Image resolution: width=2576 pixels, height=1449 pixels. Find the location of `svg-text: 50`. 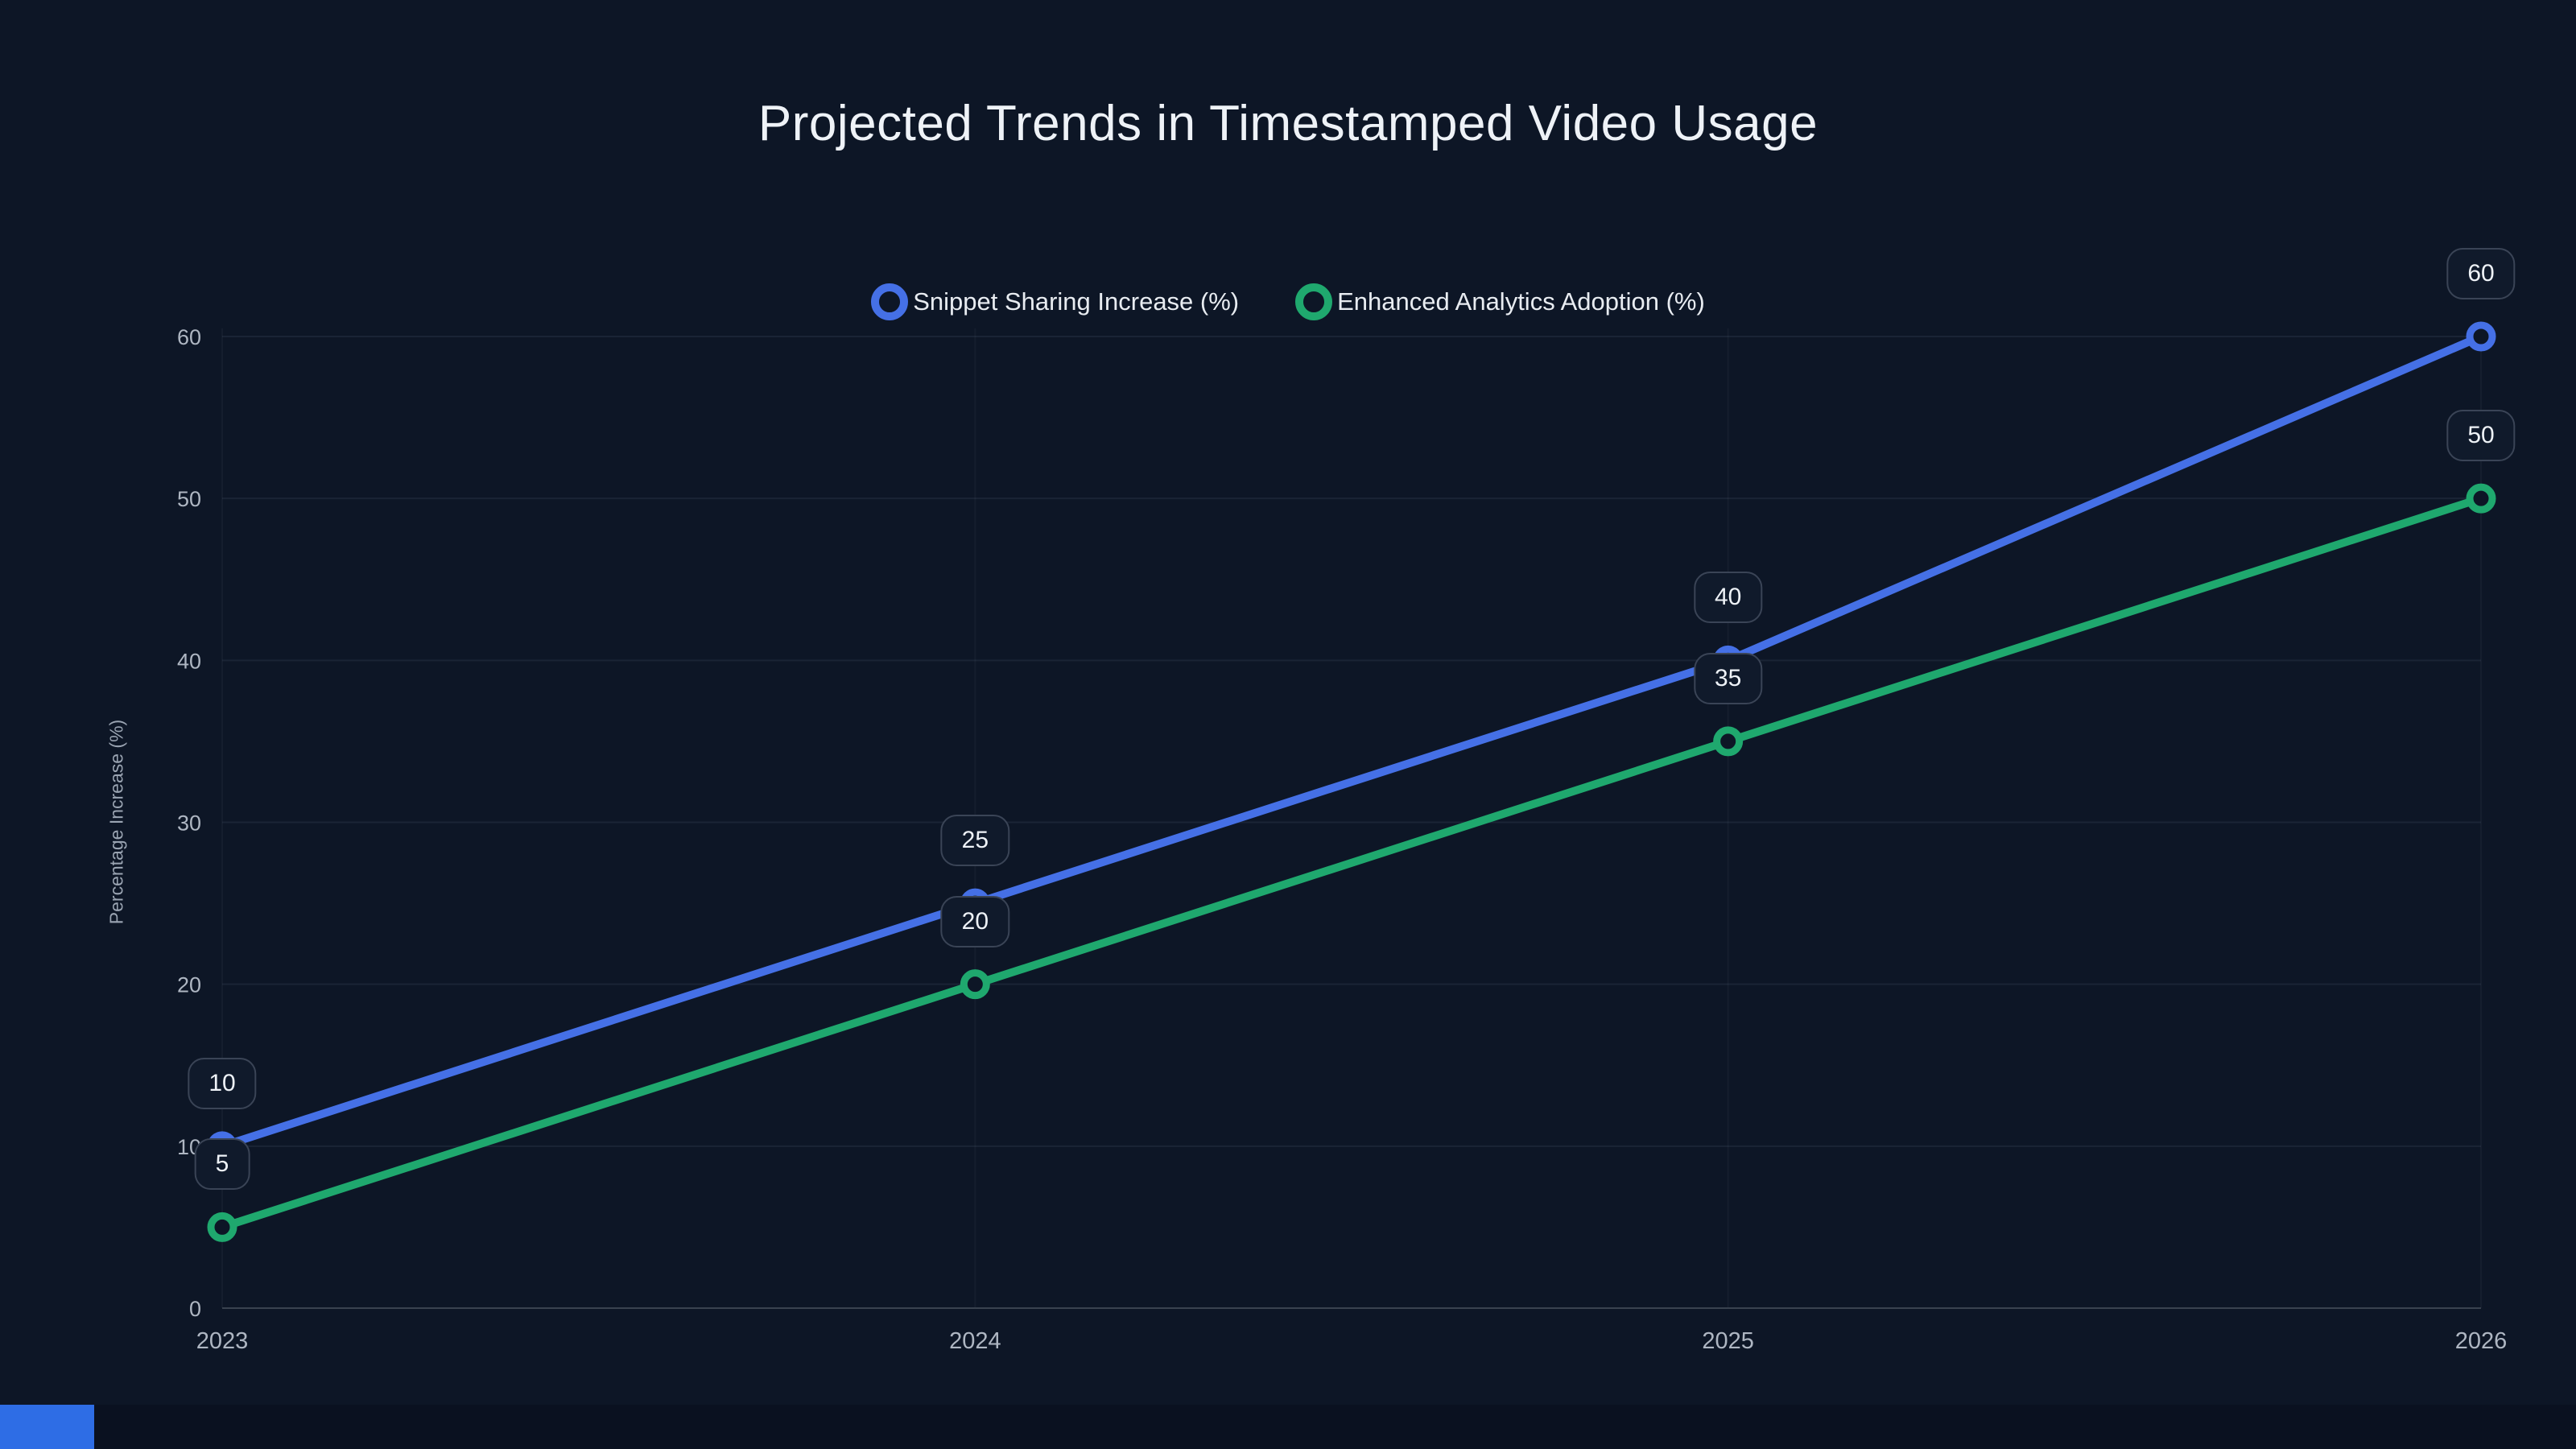

svg-text: 50 is located at coordinates (189, 499).